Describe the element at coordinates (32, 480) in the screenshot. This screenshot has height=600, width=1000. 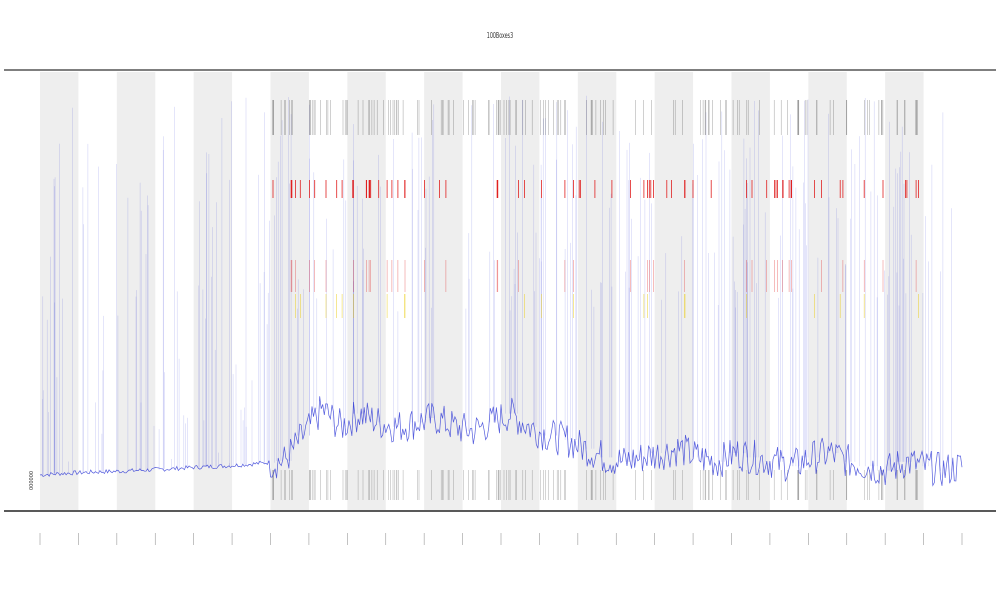
I see `series-label: 000000` at that location.